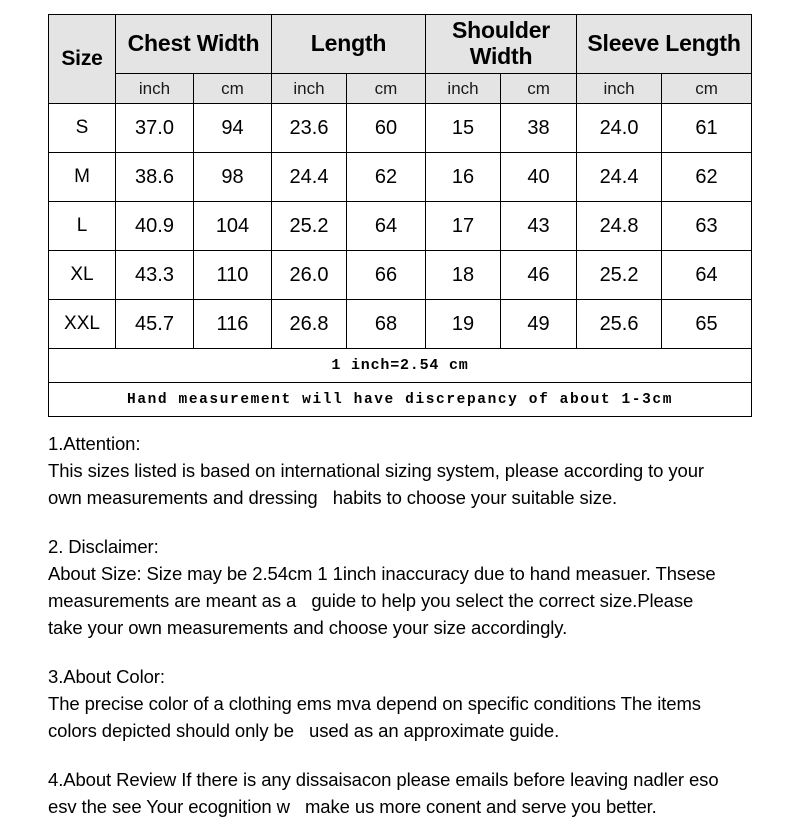 The image size is (800, 820). Describe the element at coordinates (619, 177) in the screenshot. I see `cell-sleeve-inch: 24.4` at that location.